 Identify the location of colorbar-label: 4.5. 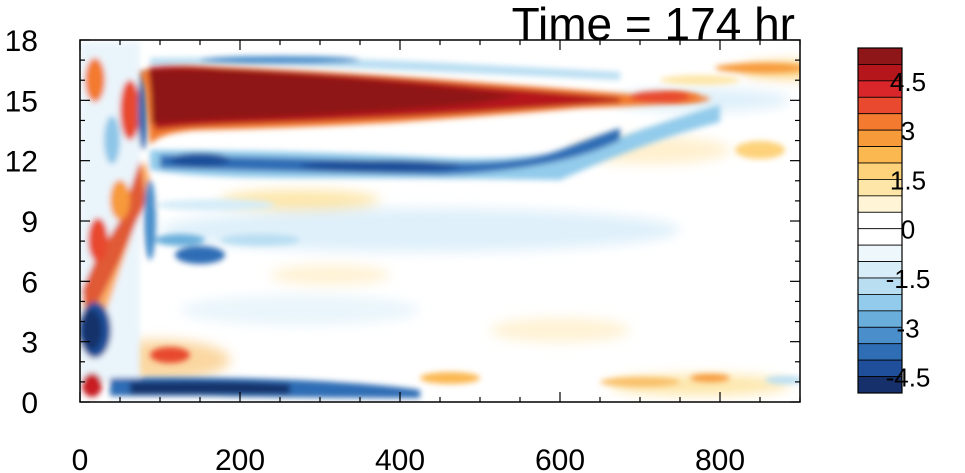
(908, 82).